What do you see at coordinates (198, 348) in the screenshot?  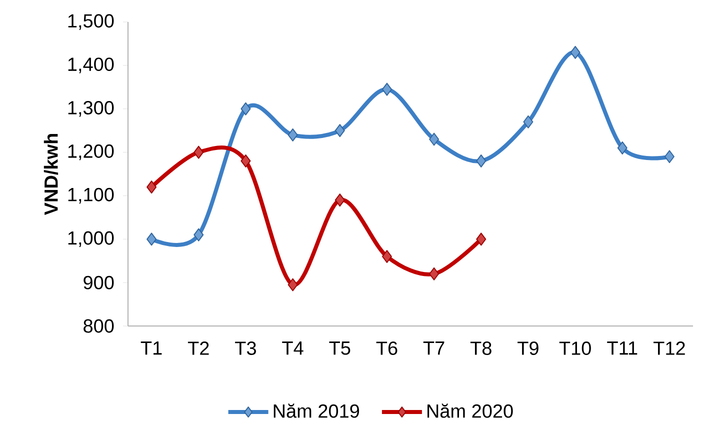 I see `x-tick-label: T2` at bounding box center [198, 348].